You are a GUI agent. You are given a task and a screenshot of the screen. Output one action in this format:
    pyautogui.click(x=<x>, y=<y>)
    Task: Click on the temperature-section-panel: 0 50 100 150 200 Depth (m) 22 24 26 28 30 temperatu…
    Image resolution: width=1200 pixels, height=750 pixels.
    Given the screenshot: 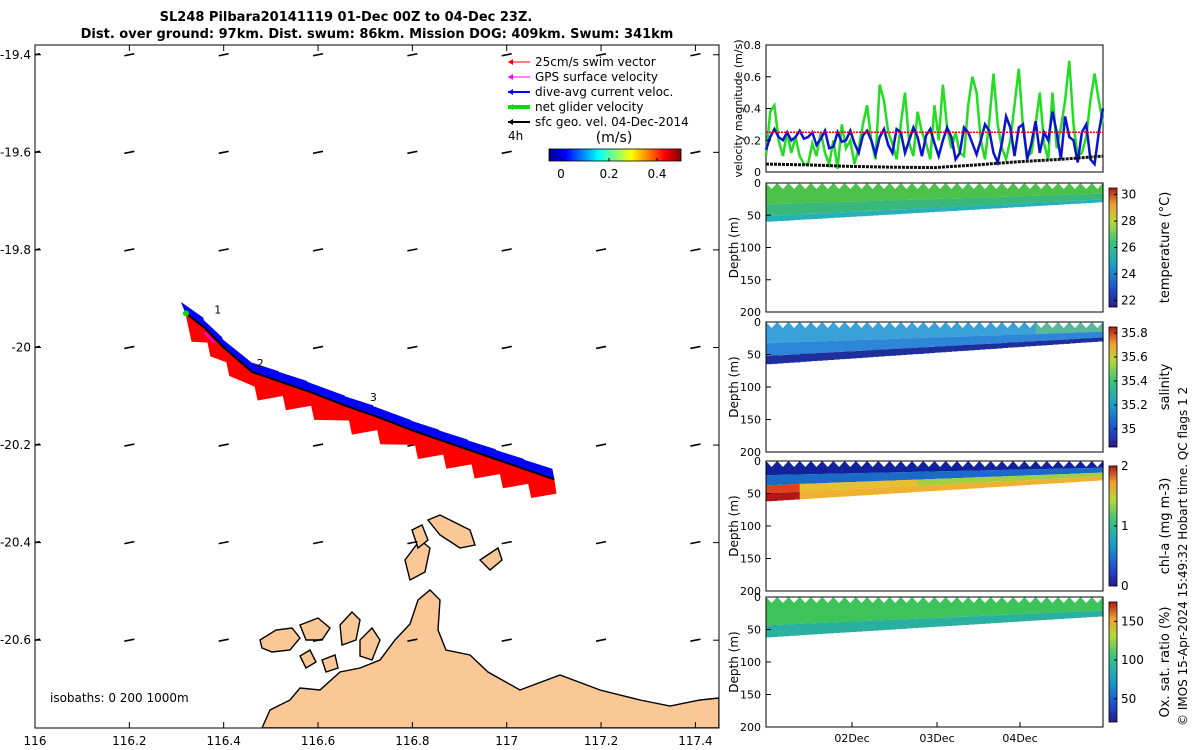 What is the action you would take?
    pyautogui.click(x=950, y=248)
    